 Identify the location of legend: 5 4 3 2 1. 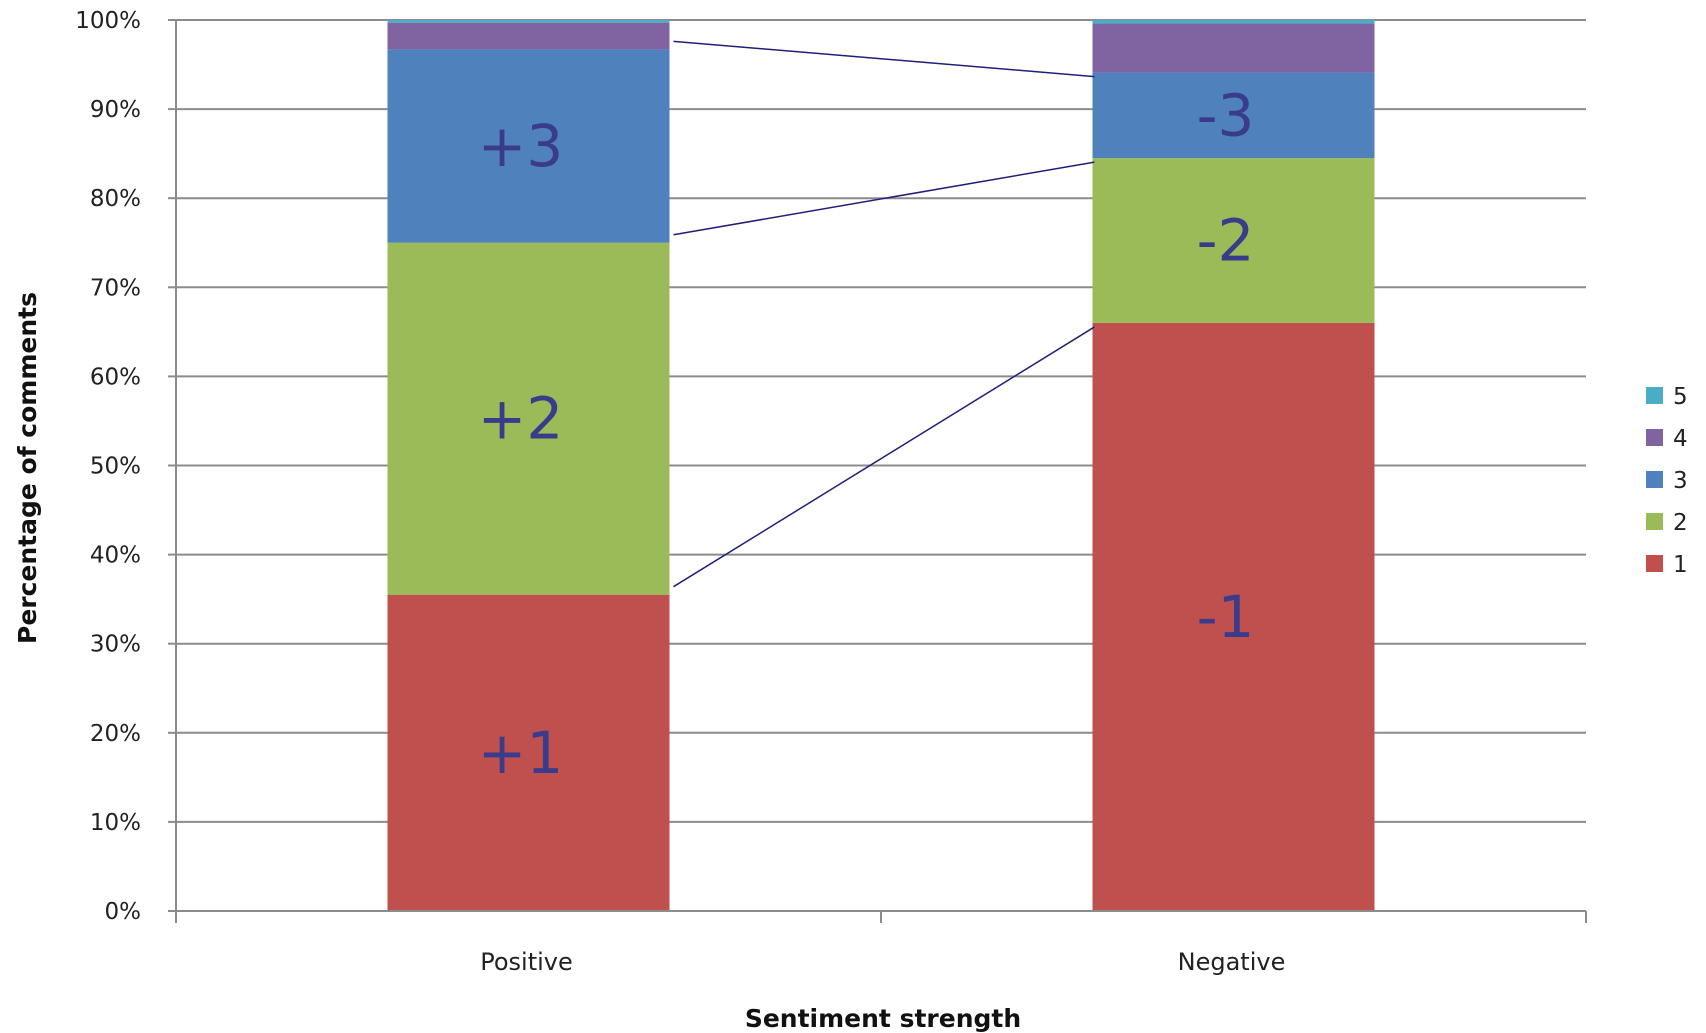
(1667, 481).